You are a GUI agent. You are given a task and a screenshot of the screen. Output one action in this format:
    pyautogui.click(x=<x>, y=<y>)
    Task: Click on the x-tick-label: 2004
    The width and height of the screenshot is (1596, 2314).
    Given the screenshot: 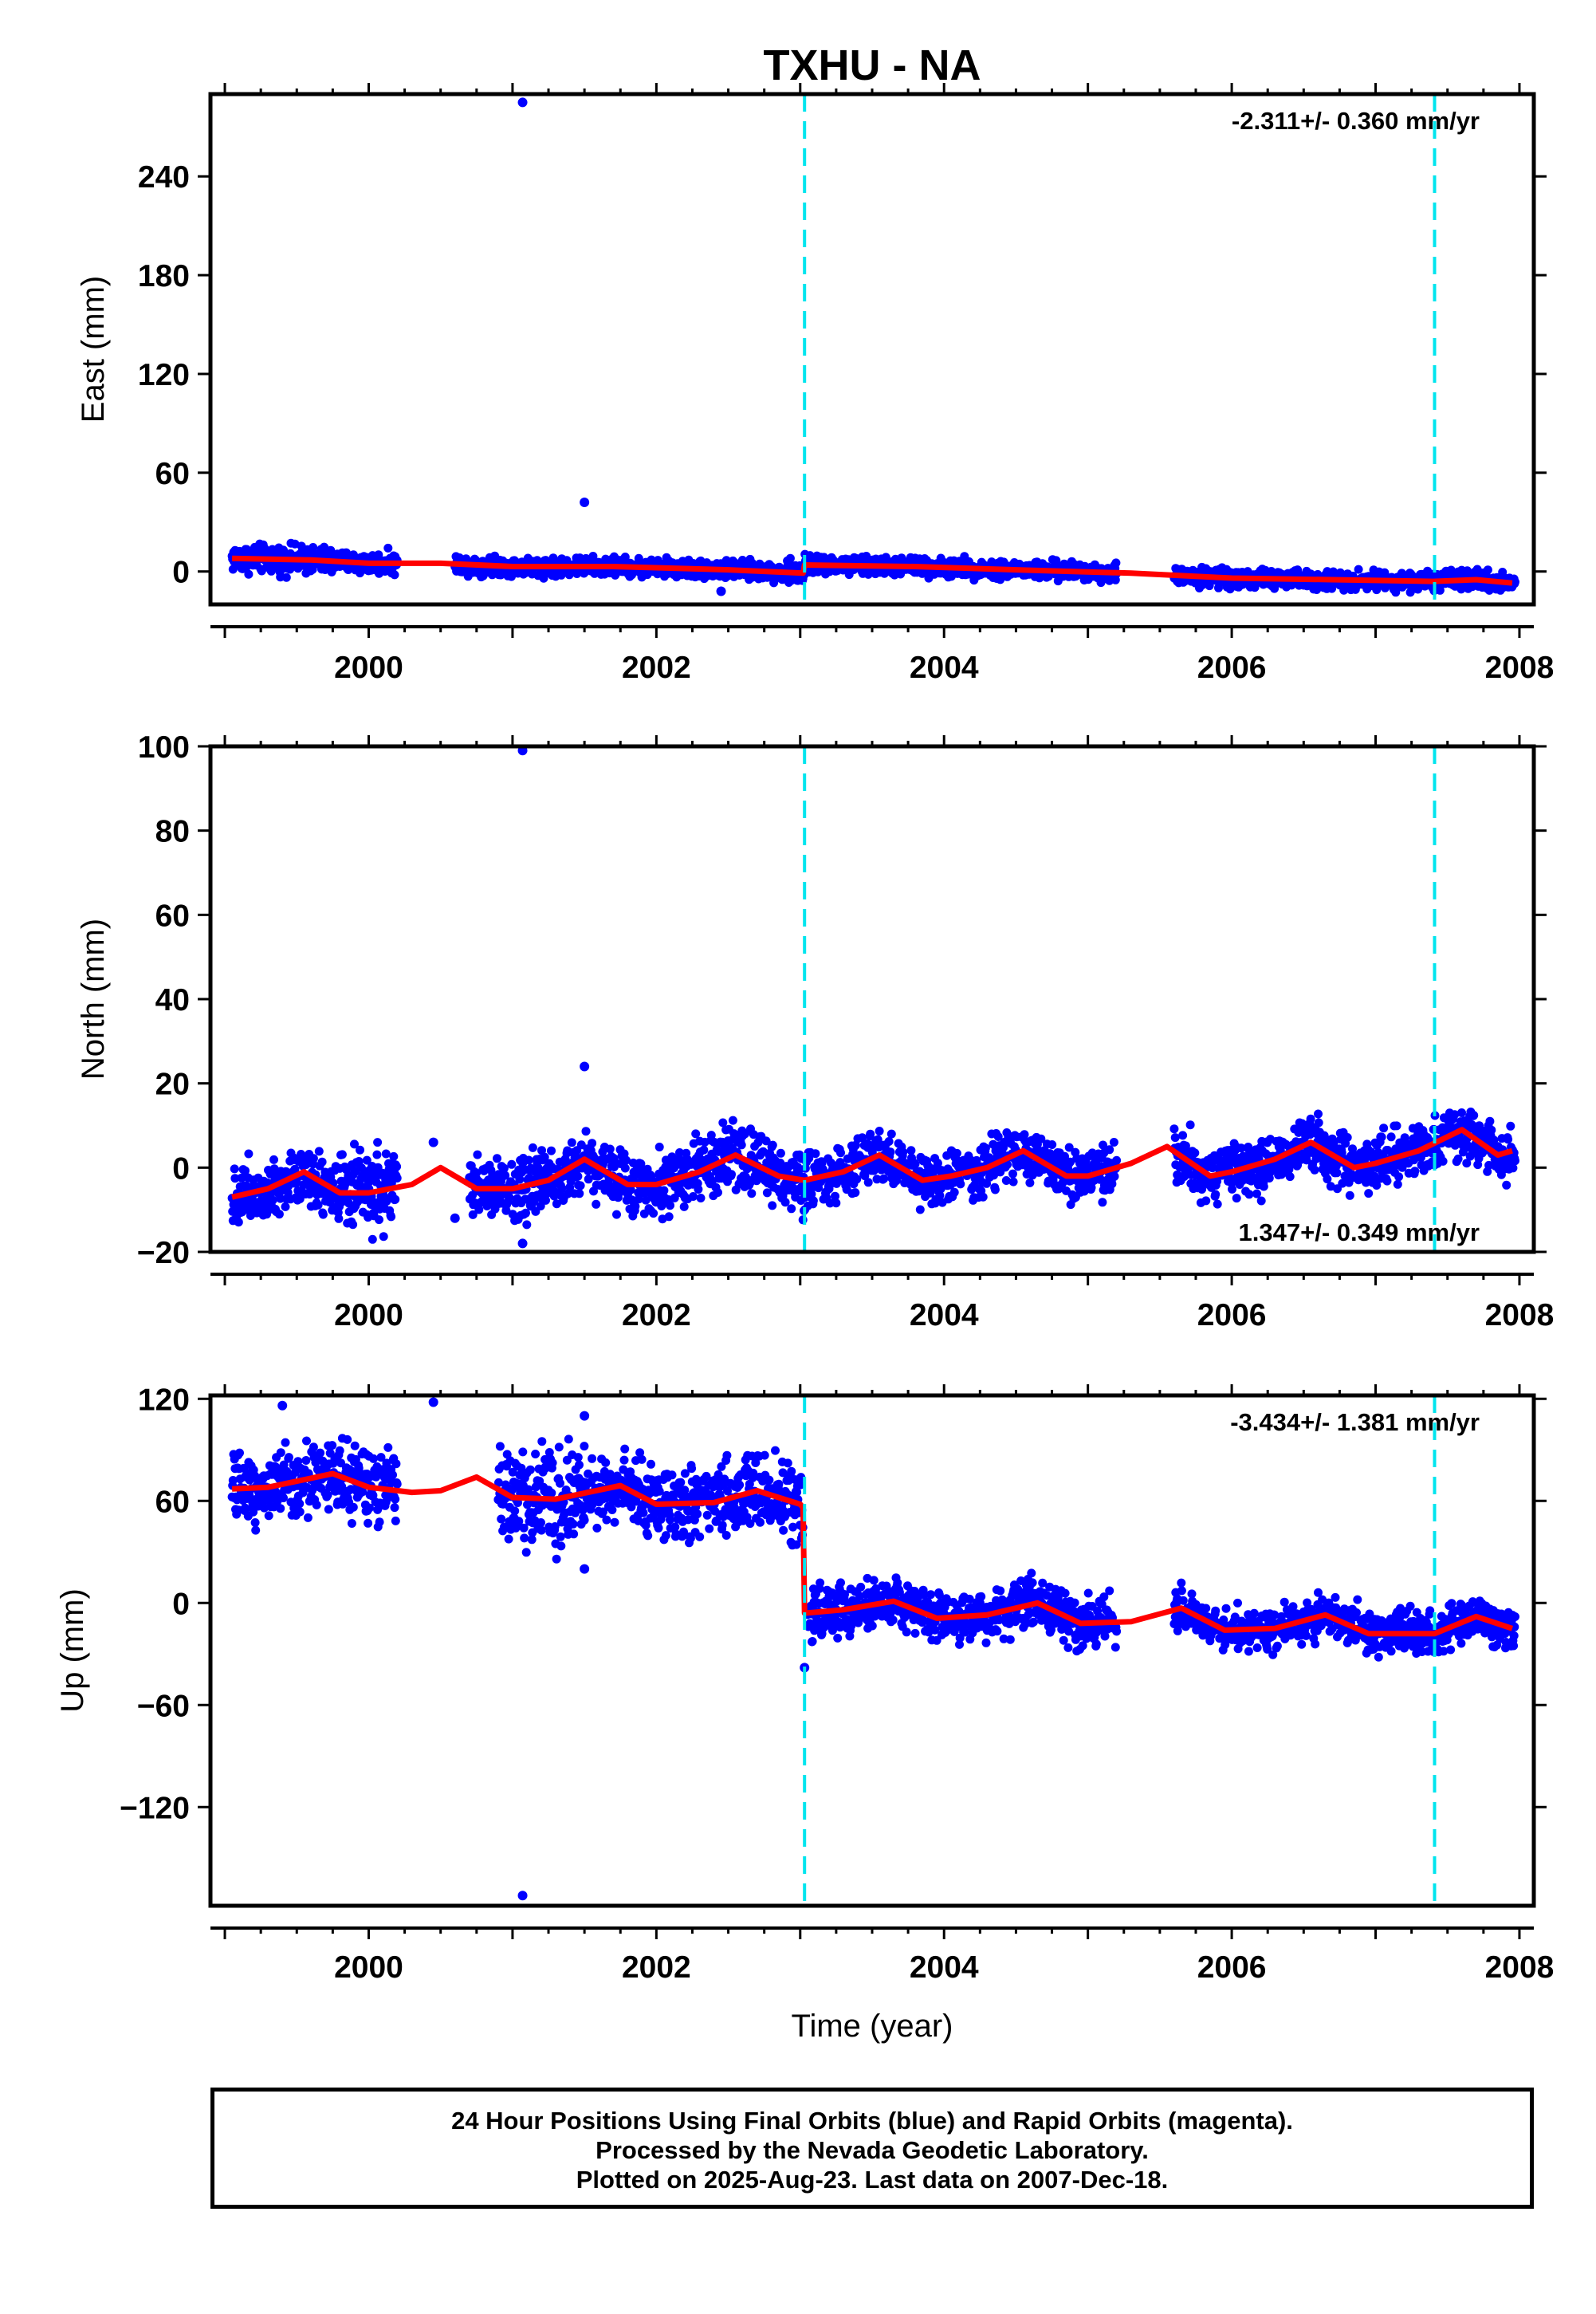 What is the action you would take?
    pyautogui.click(x=944, y=1315)
    